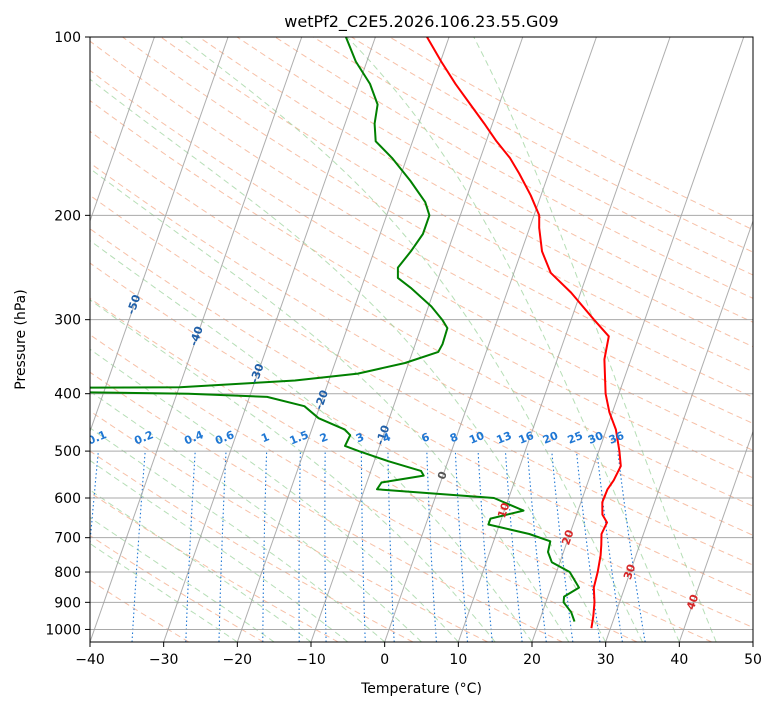 This screenshot has width=775, height=708. I want to click on mixing-ratio-label: 0.4, so click(193, 437).